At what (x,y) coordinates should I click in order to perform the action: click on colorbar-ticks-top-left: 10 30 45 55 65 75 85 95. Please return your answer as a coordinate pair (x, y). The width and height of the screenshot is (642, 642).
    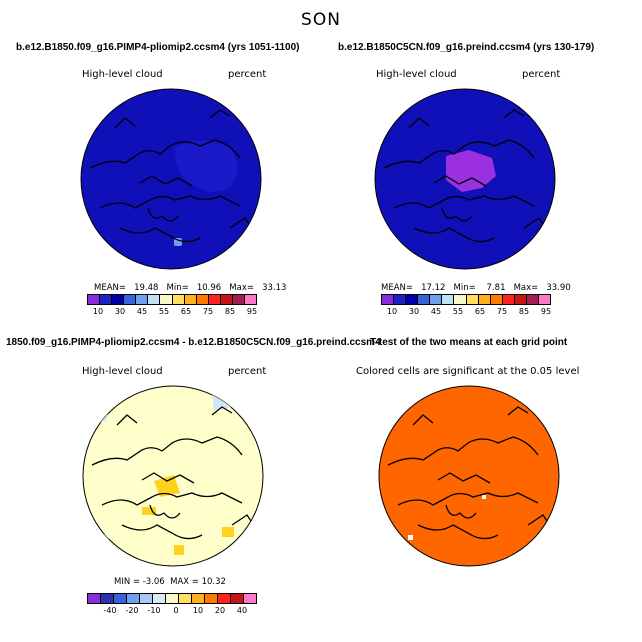
    Looking at the image, I should click on (175, 311).